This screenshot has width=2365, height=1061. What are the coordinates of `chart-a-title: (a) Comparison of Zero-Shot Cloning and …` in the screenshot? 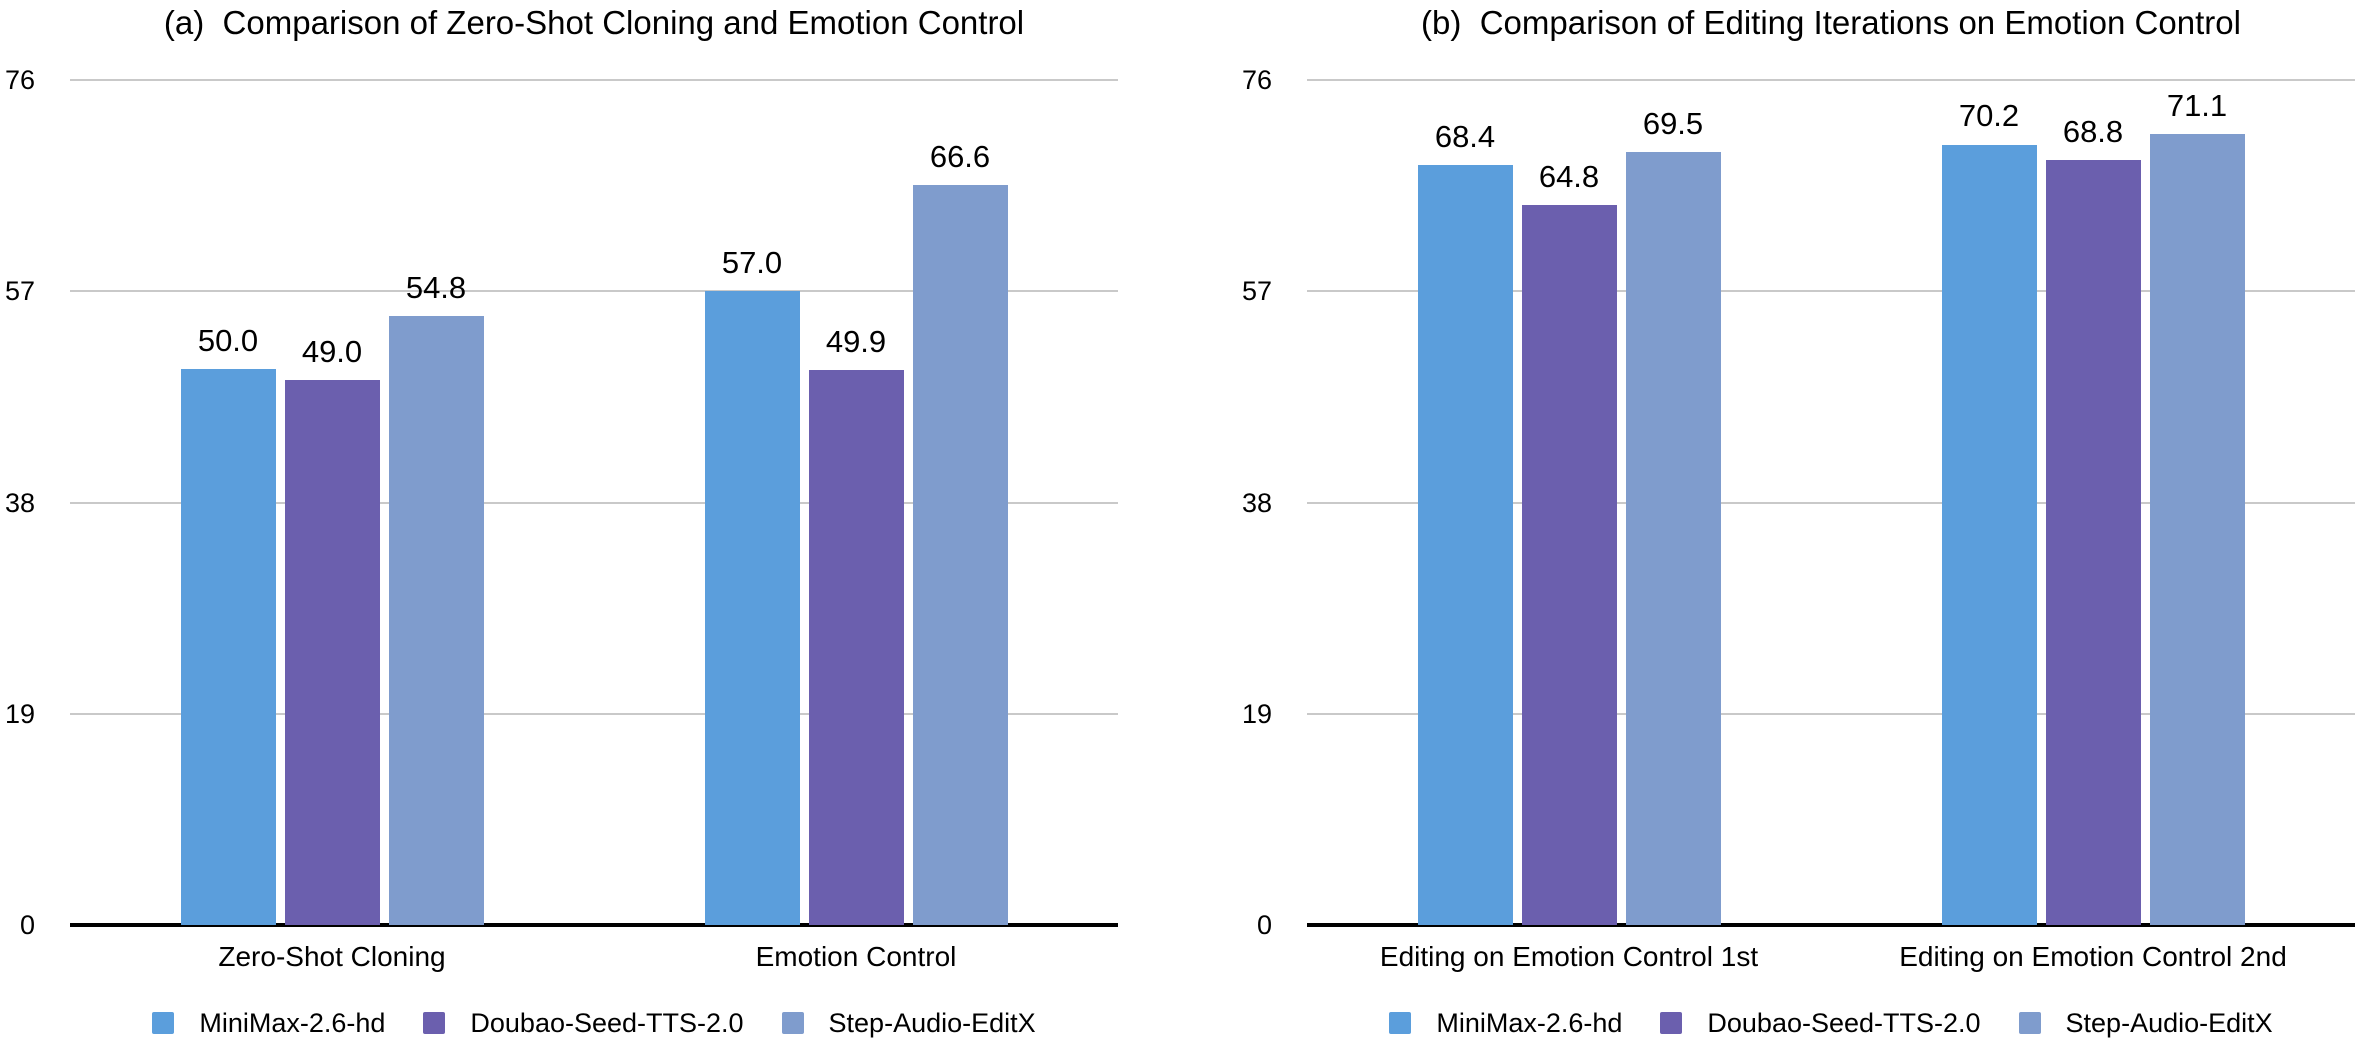 It's located at (594, 22).